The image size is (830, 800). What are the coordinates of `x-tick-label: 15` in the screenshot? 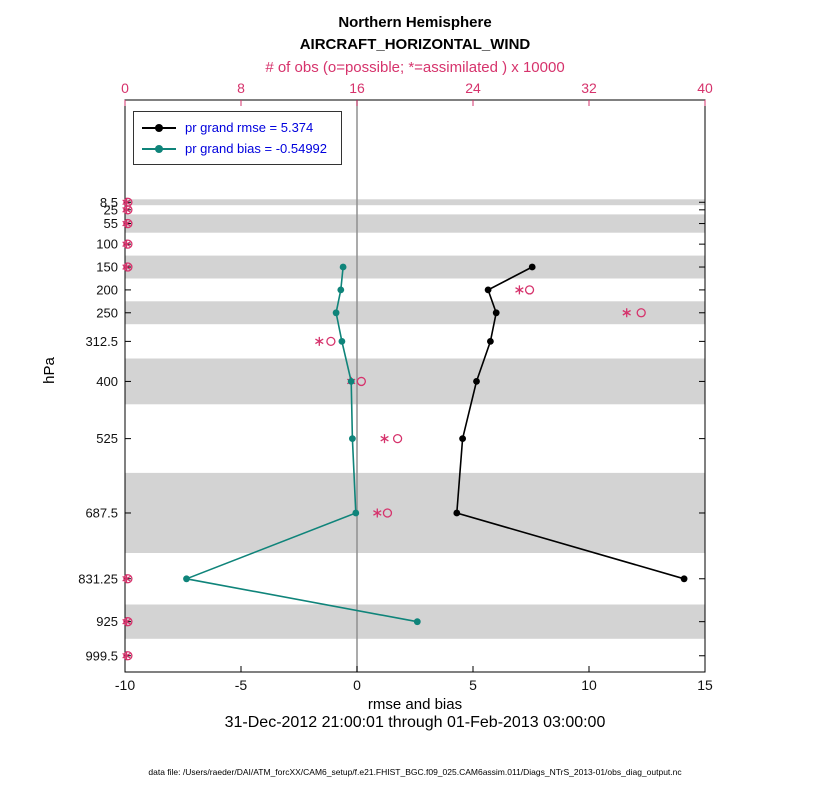 It's located at (705, 685).